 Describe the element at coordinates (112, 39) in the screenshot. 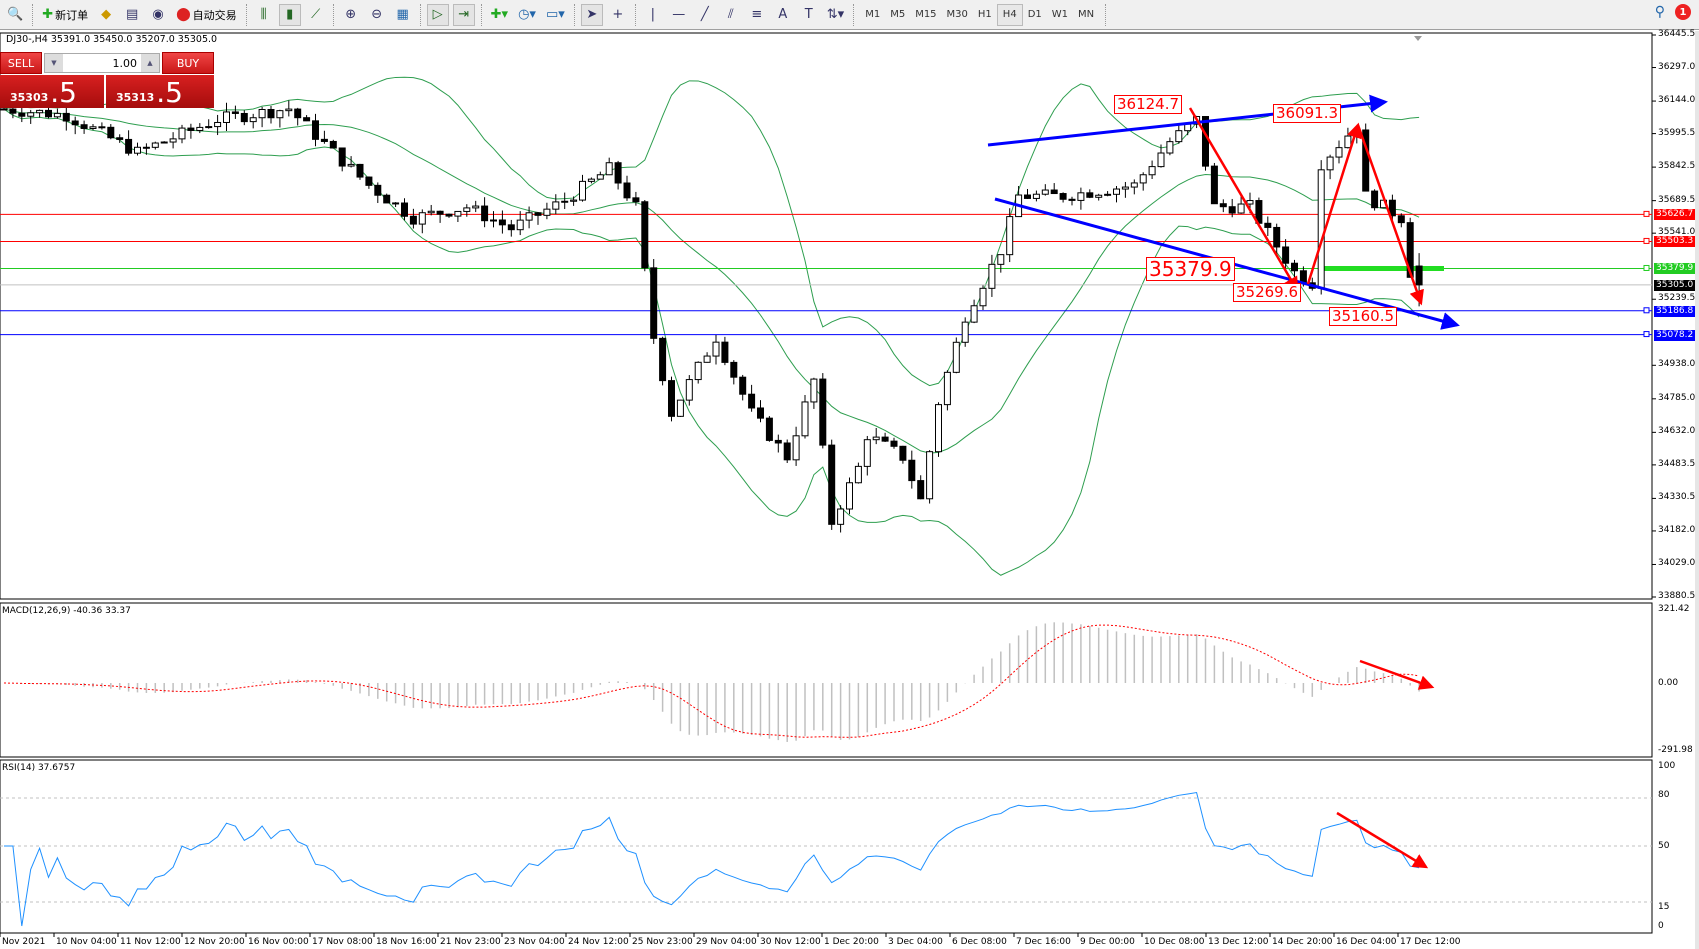

I see `chart-symbol-header: DJ30-,H4 35391.0 35450.0 35207.0 35305.0` at that location.